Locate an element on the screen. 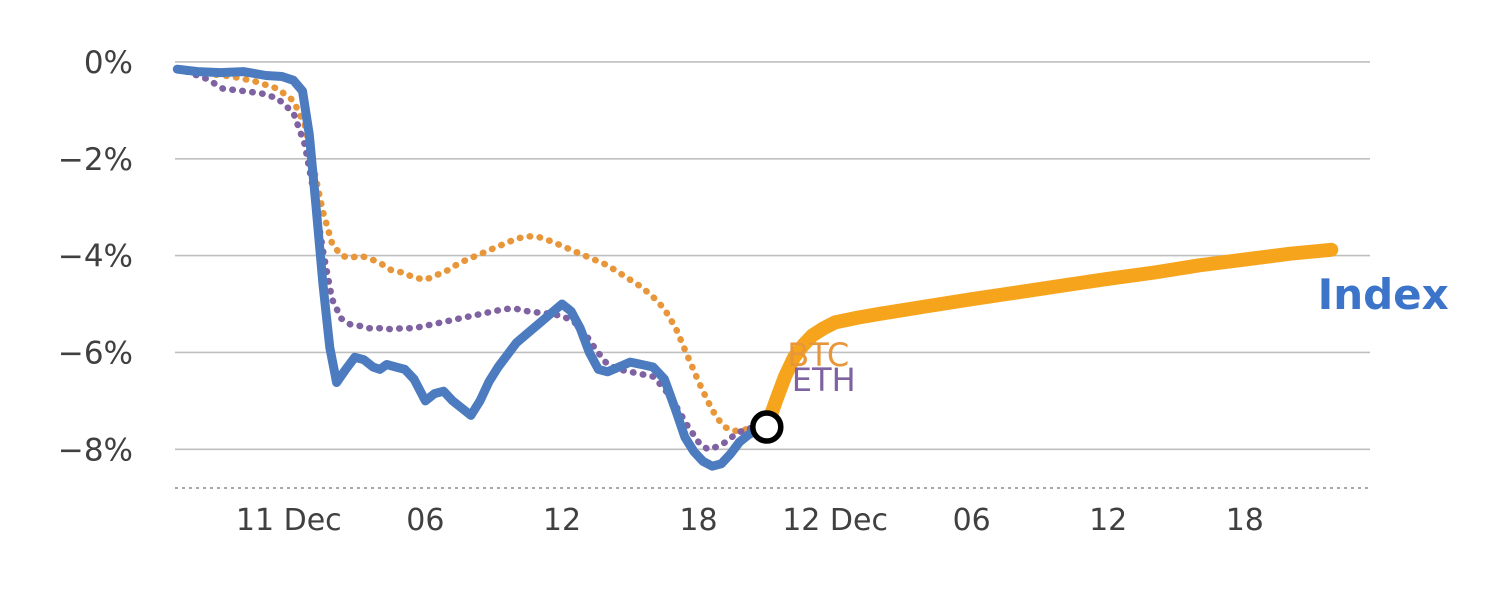  y-tick-label: −2% is located at coordinates (95, 160).